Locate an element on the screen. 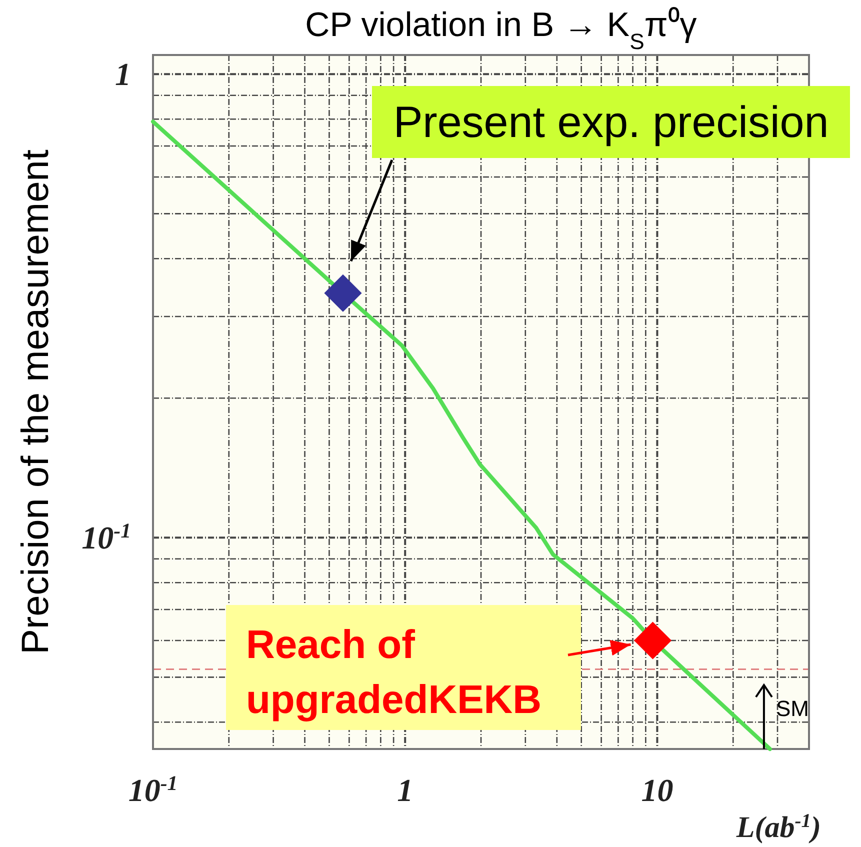  chart-title: CP violation in B → K$_{S}$π⁰γ is located at coordinates (501, 30).